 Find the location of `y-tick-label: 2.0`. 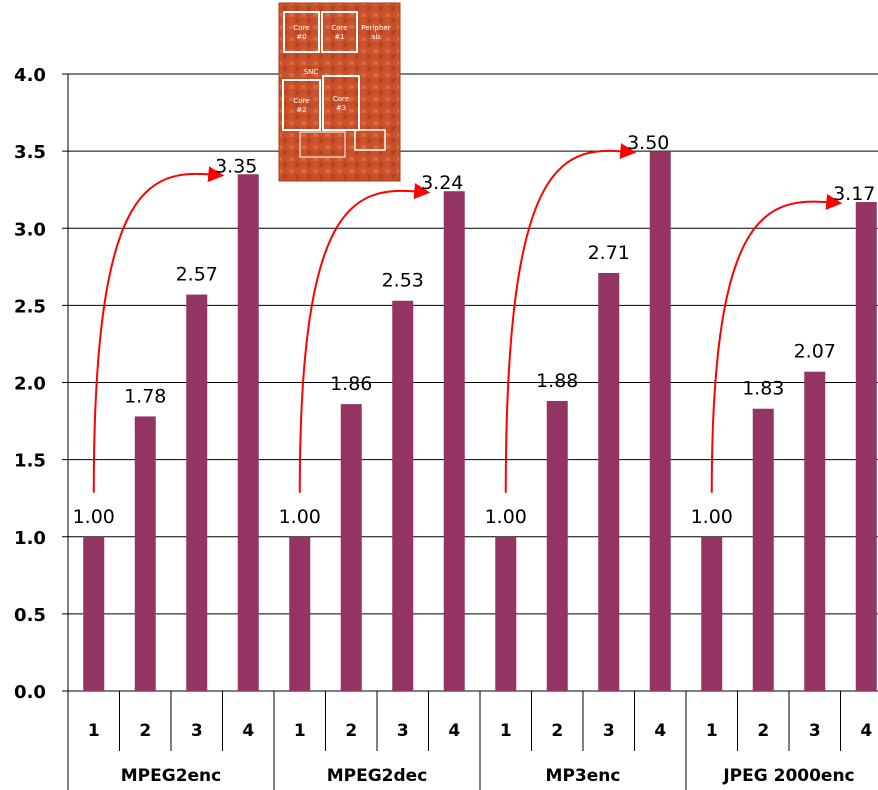

y-tick-label: 2.0 is located at coordinates (30, 384).